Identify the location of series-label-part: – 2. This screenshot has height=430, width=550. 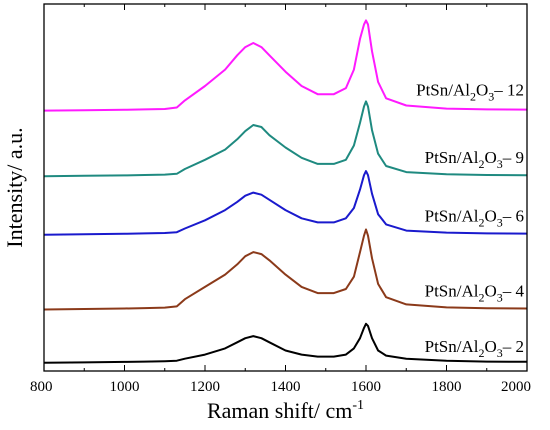
(513, 346).